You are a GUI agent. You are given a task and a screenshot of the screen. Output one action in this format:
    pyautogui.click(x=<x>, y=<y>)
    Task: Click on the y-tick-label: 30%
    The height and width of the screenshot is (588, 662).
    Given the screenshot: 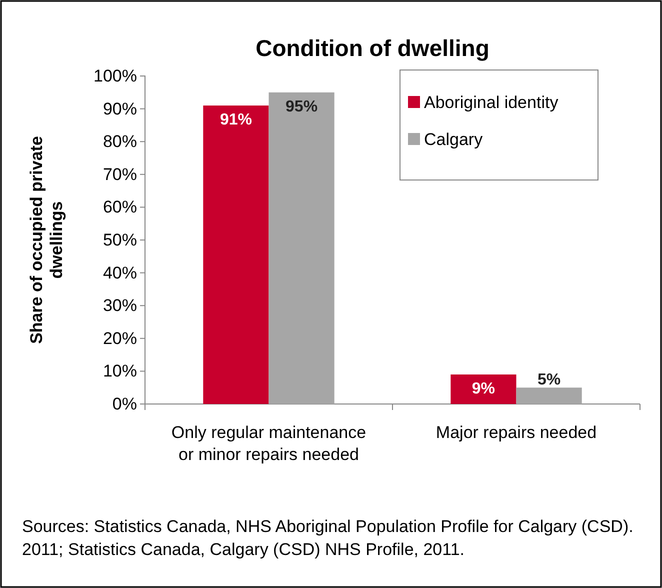 What is the action you would take?
    pyautogui.click(x=119, y=306)
    